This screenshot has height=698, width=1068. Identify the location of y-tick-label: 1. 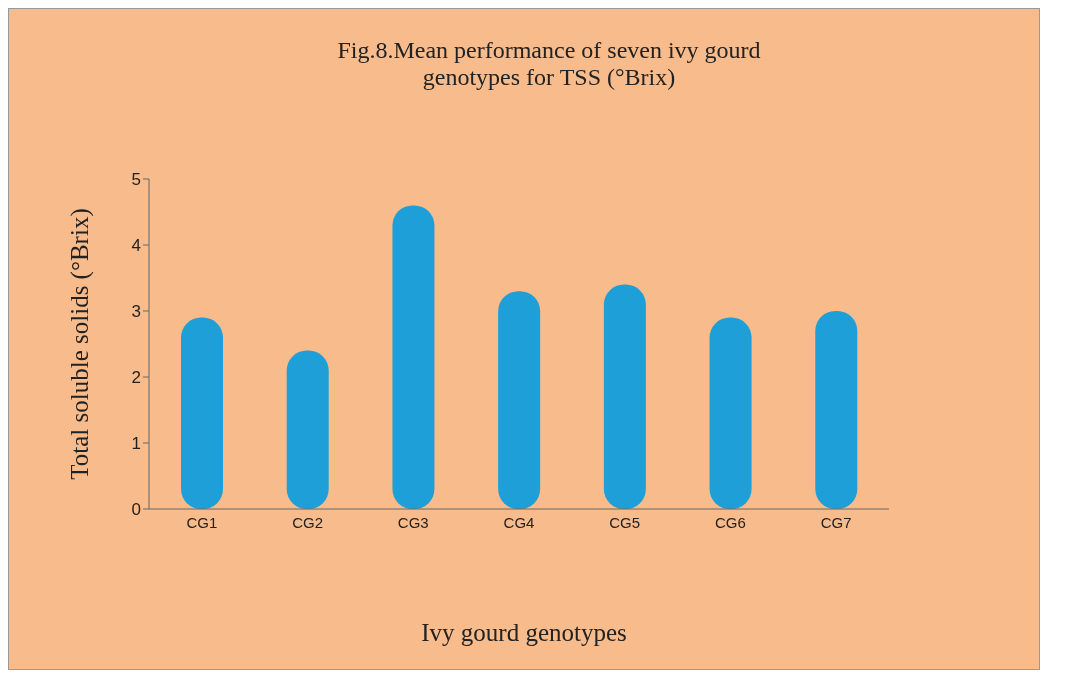
(136, 444).